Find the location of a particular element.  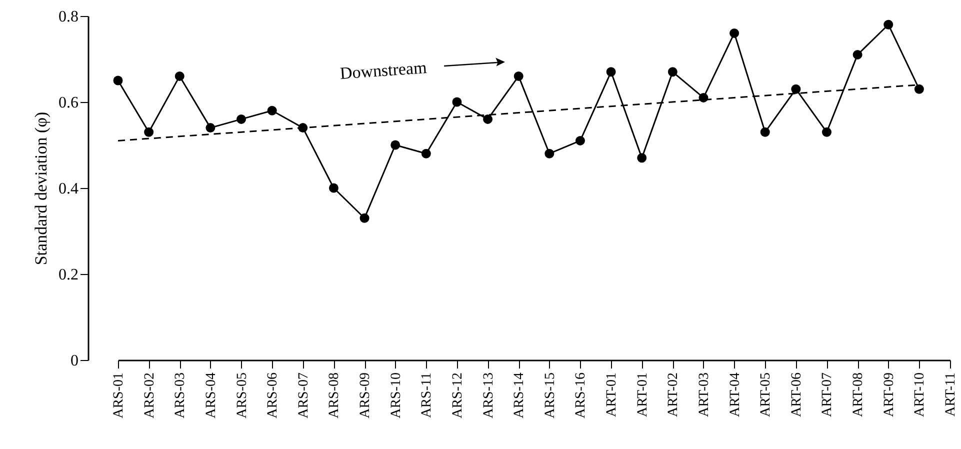

x-tick-label: ARS-14 is located at coordinates (520, 395).